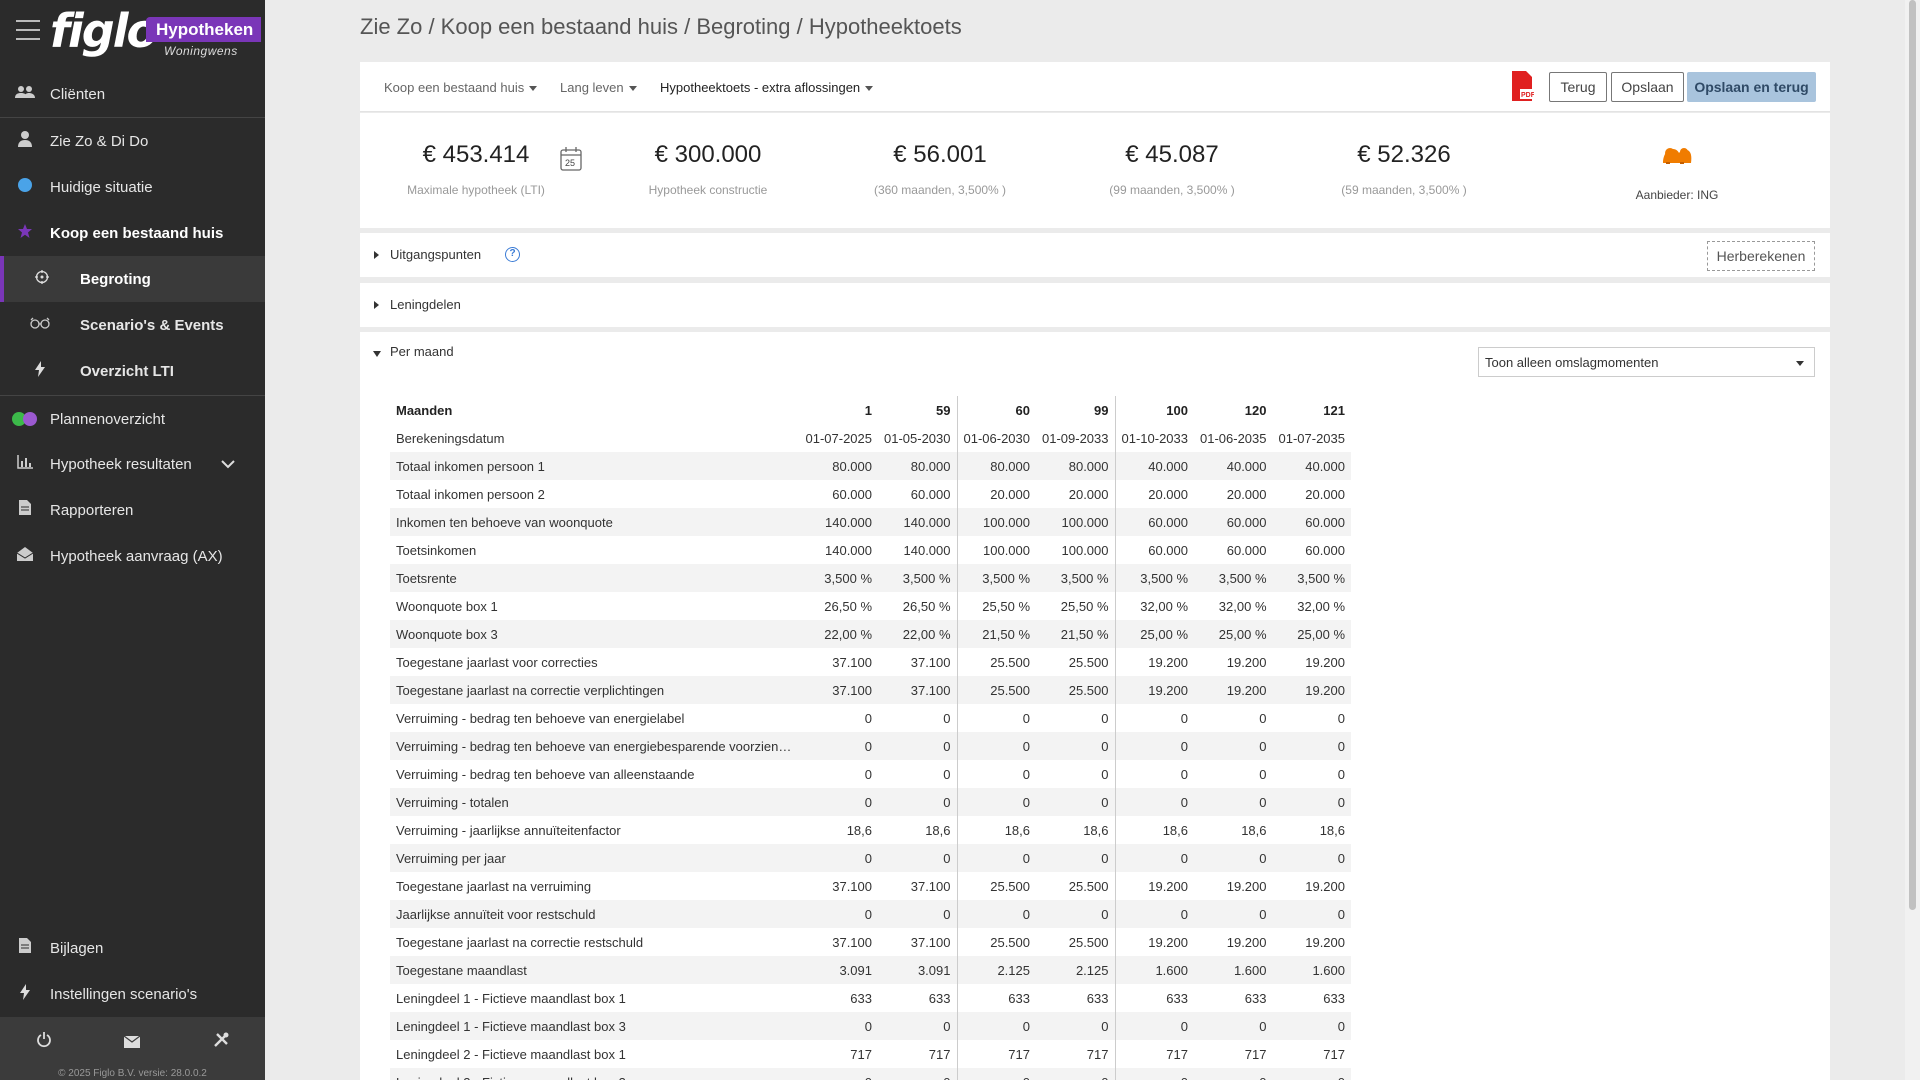  Describe the element at coordinates (848, 522) in the screenshot. I see `table-cell: 140.000` at that location.